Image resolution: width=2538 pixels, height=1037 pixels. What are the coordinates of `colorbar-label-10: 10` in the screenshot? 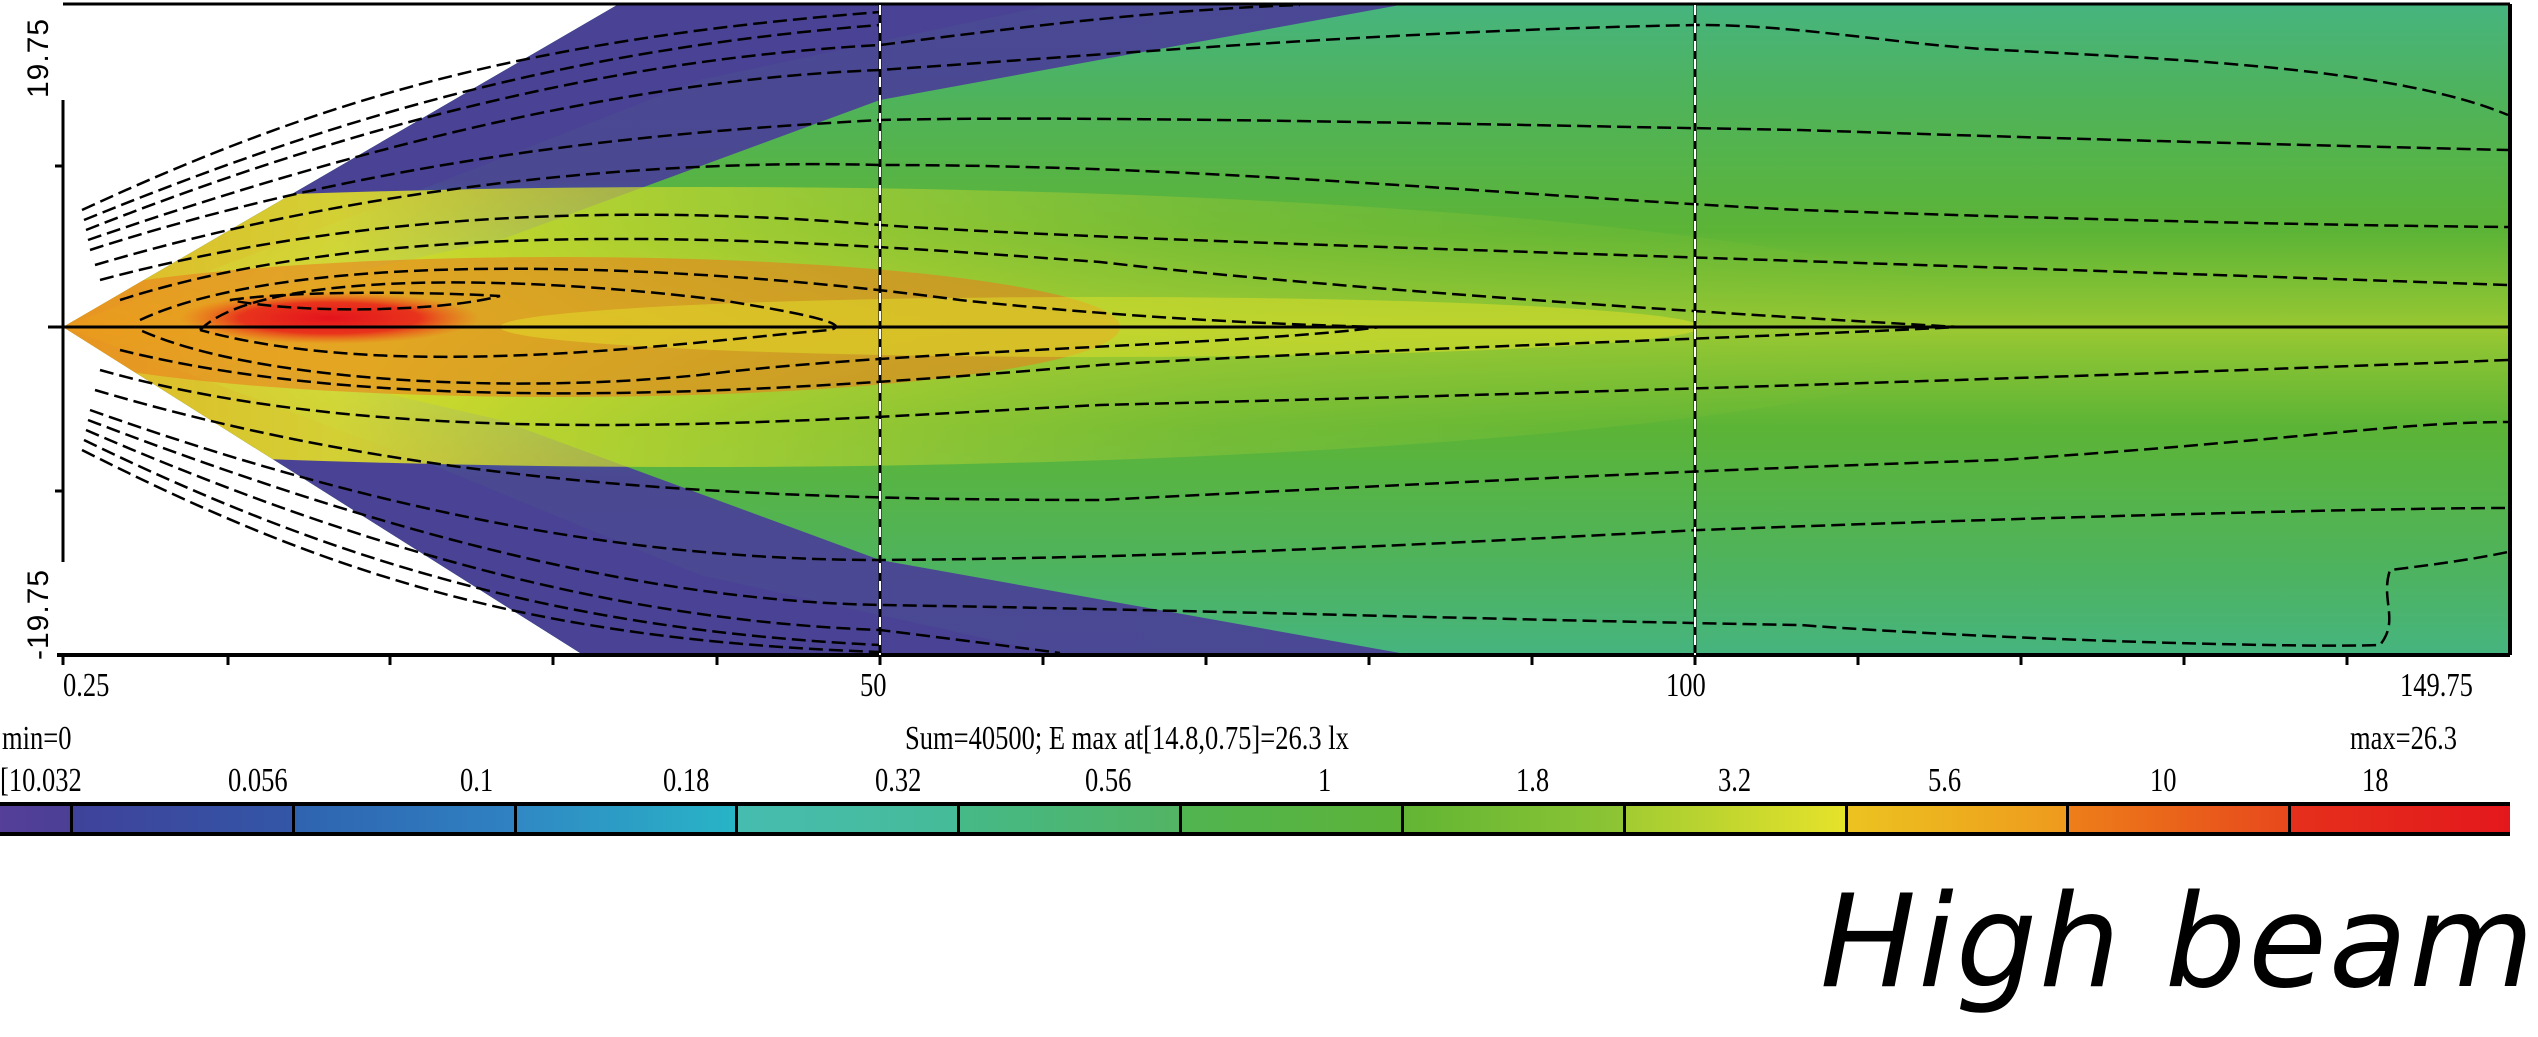 It's located at (2163, 780).